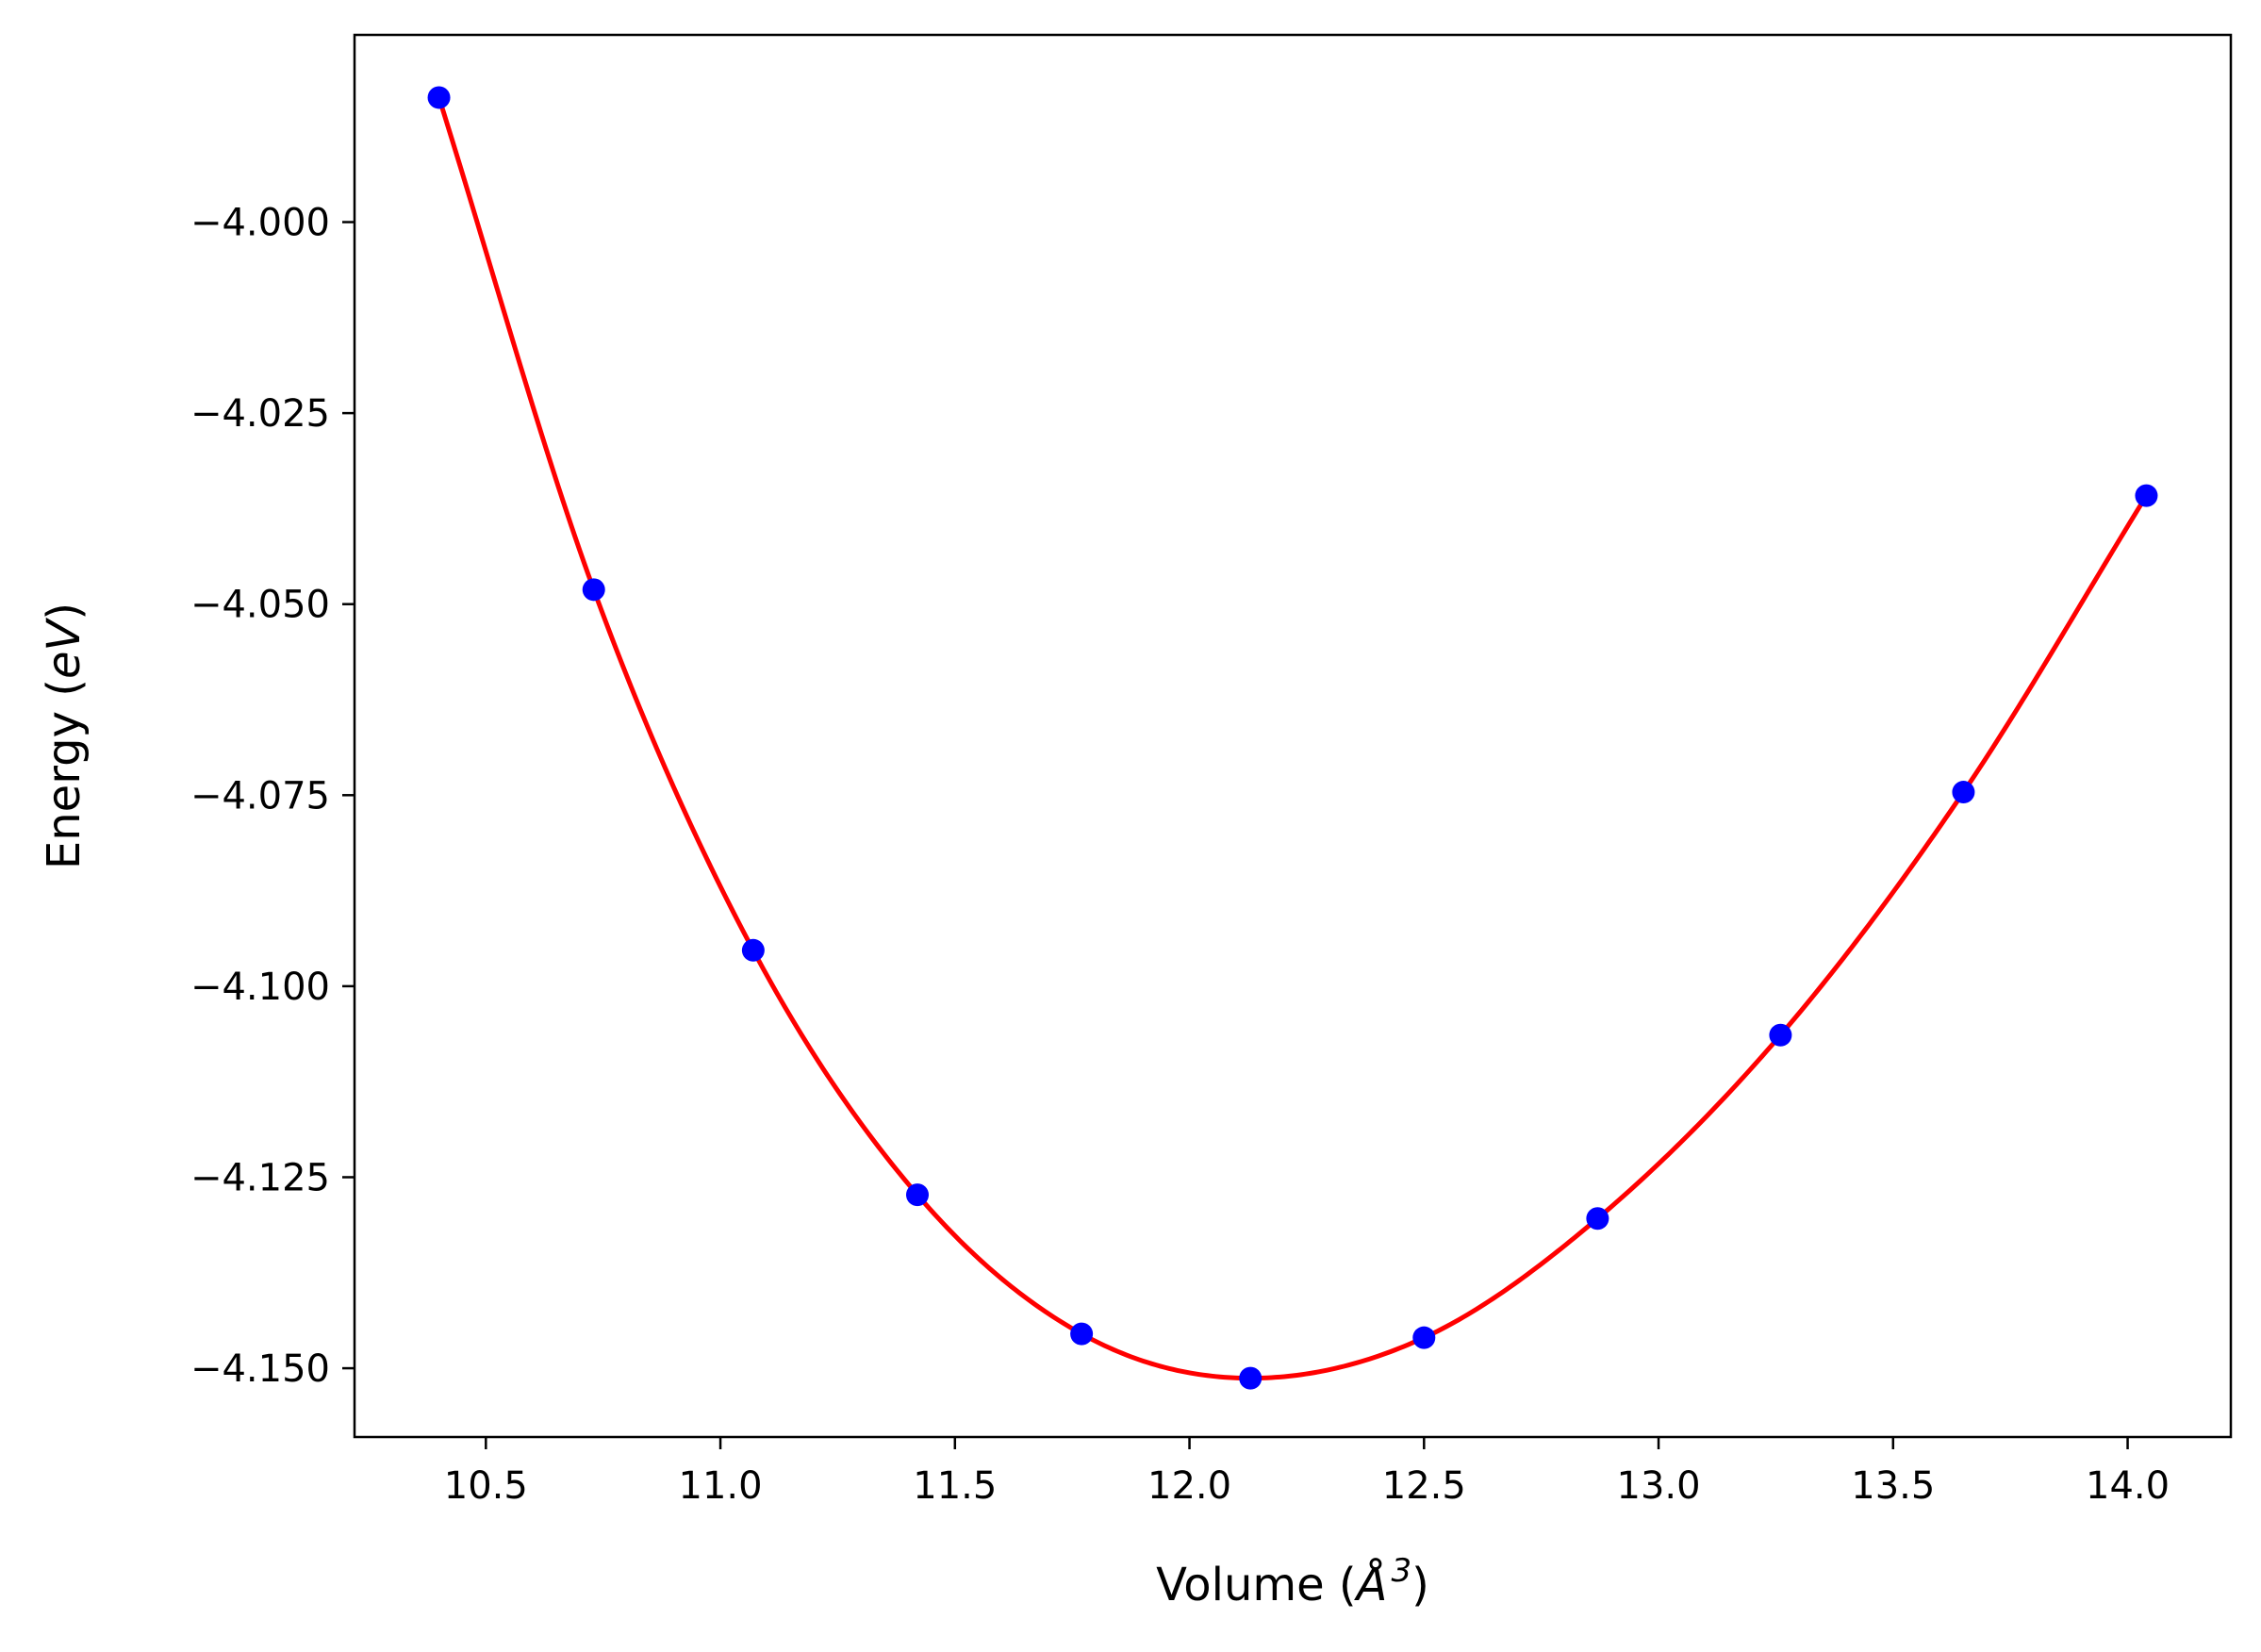 Image resolution: width=2261 pixels, height=1652 pixels. What do you see at coordinates (260, 605) in the screenshot?
I see `y-tick-label: −4.050` at bounding box center [260, 605].